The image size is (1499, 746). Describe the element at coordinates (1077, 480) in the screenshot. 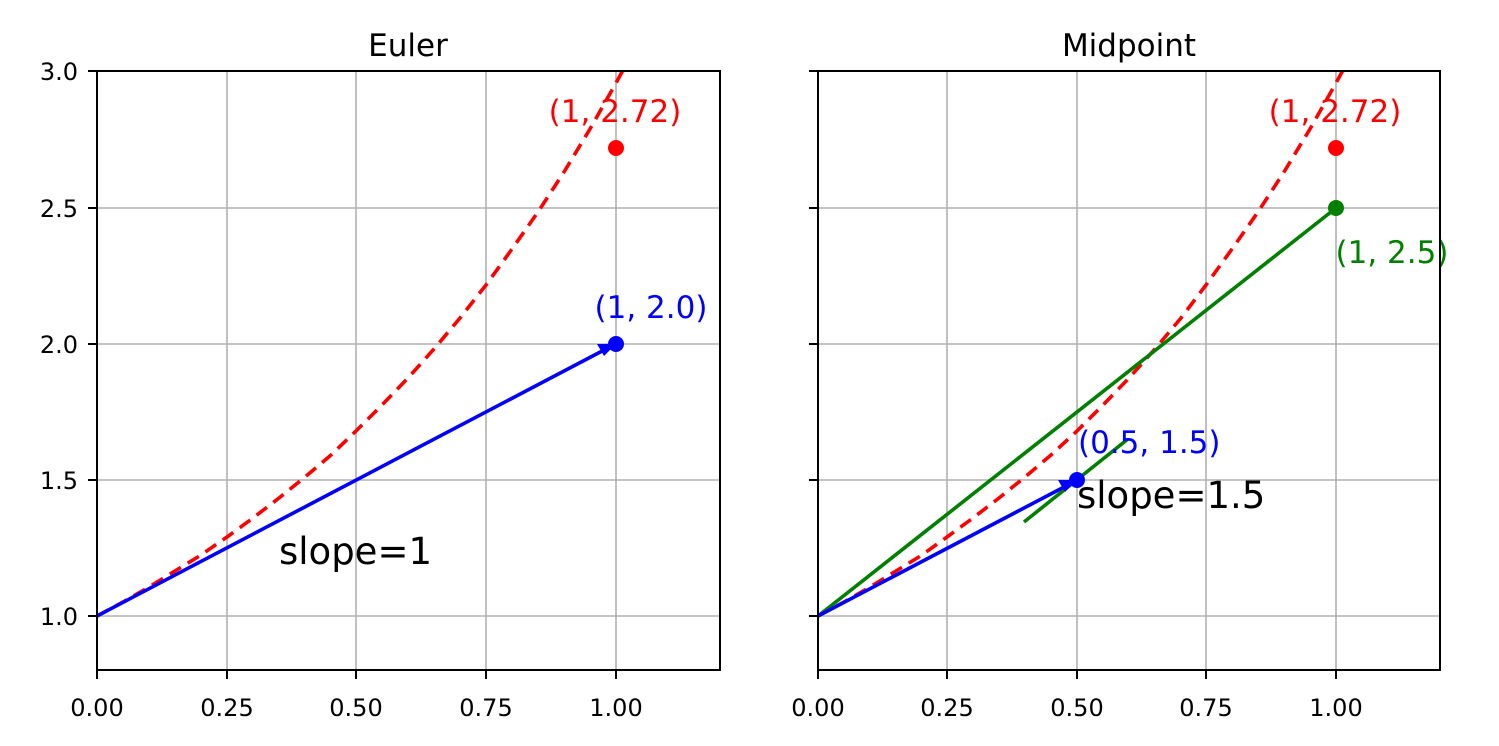

I see `half-step-point` at that location.